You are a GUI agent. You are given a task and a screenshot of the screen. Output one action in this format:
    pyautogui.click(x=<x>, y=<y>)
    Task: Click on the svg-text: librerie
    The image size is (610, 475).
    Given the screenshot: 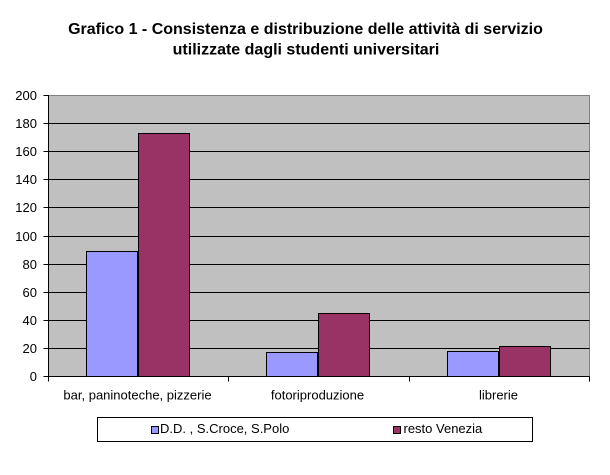 What is the action you would take?
    pyautogui.click(x=498, y=395)
    